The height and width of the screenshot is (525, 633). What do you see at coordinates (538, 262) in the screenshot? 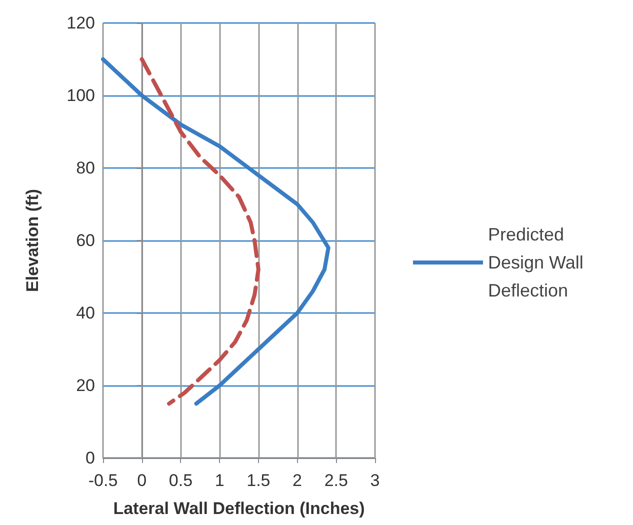
I see `legend-label: Predicted Design Wall Deflection` at bounding box center [538, 262].